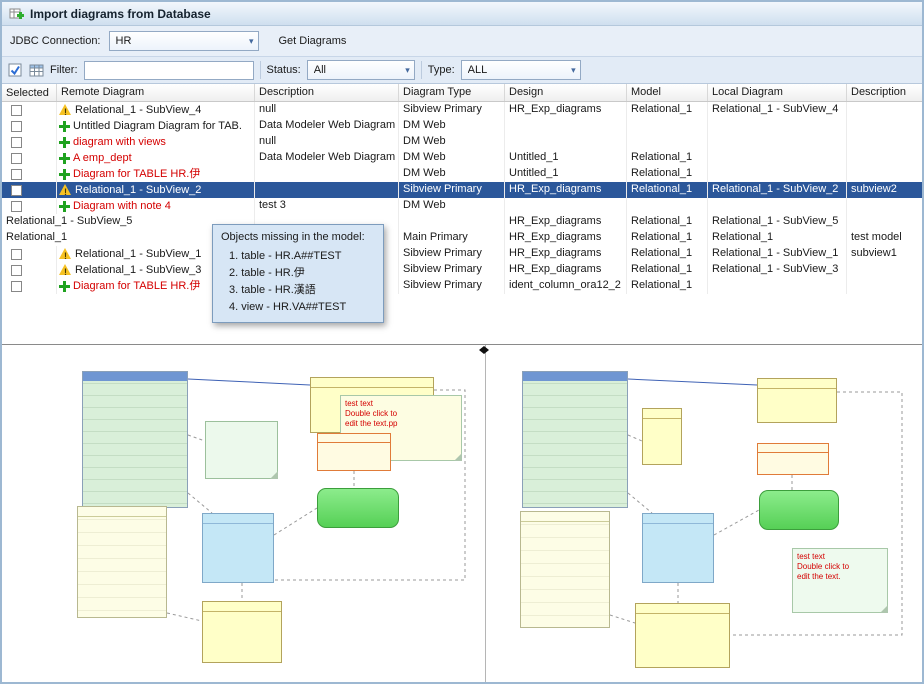 The image size is (924, 684). I want to click on remote-diagram-name: diagram with views, so click(119, 141).